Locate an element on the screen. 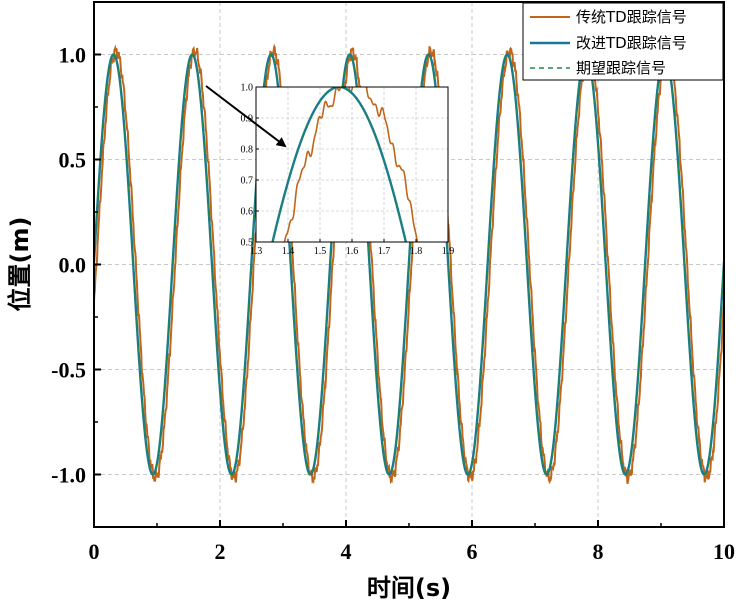 Image resolution: width=741 pixels, height=606 pixels. legend: 传统TD跟踪信号 改进TD跟踪信号 期望跟踪信号 is located at coordinates (623, 41).